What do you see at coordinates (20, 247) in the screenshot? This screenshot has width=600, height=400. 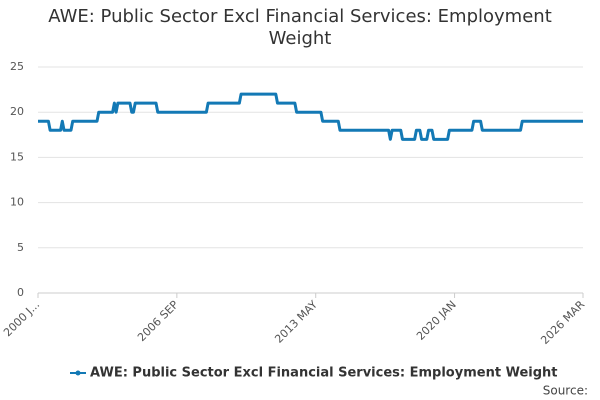 I see `y-tick-label: 5` at bounding box center [20, 247].